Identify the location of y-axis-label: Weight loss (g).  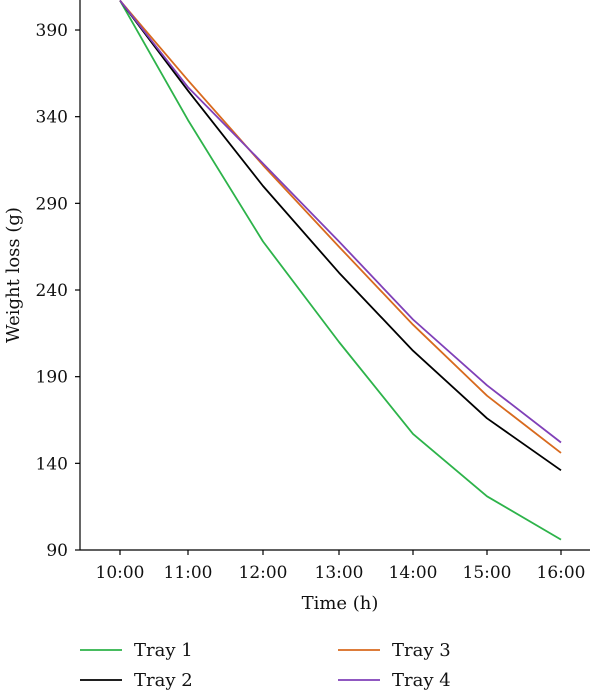
(13, 275).